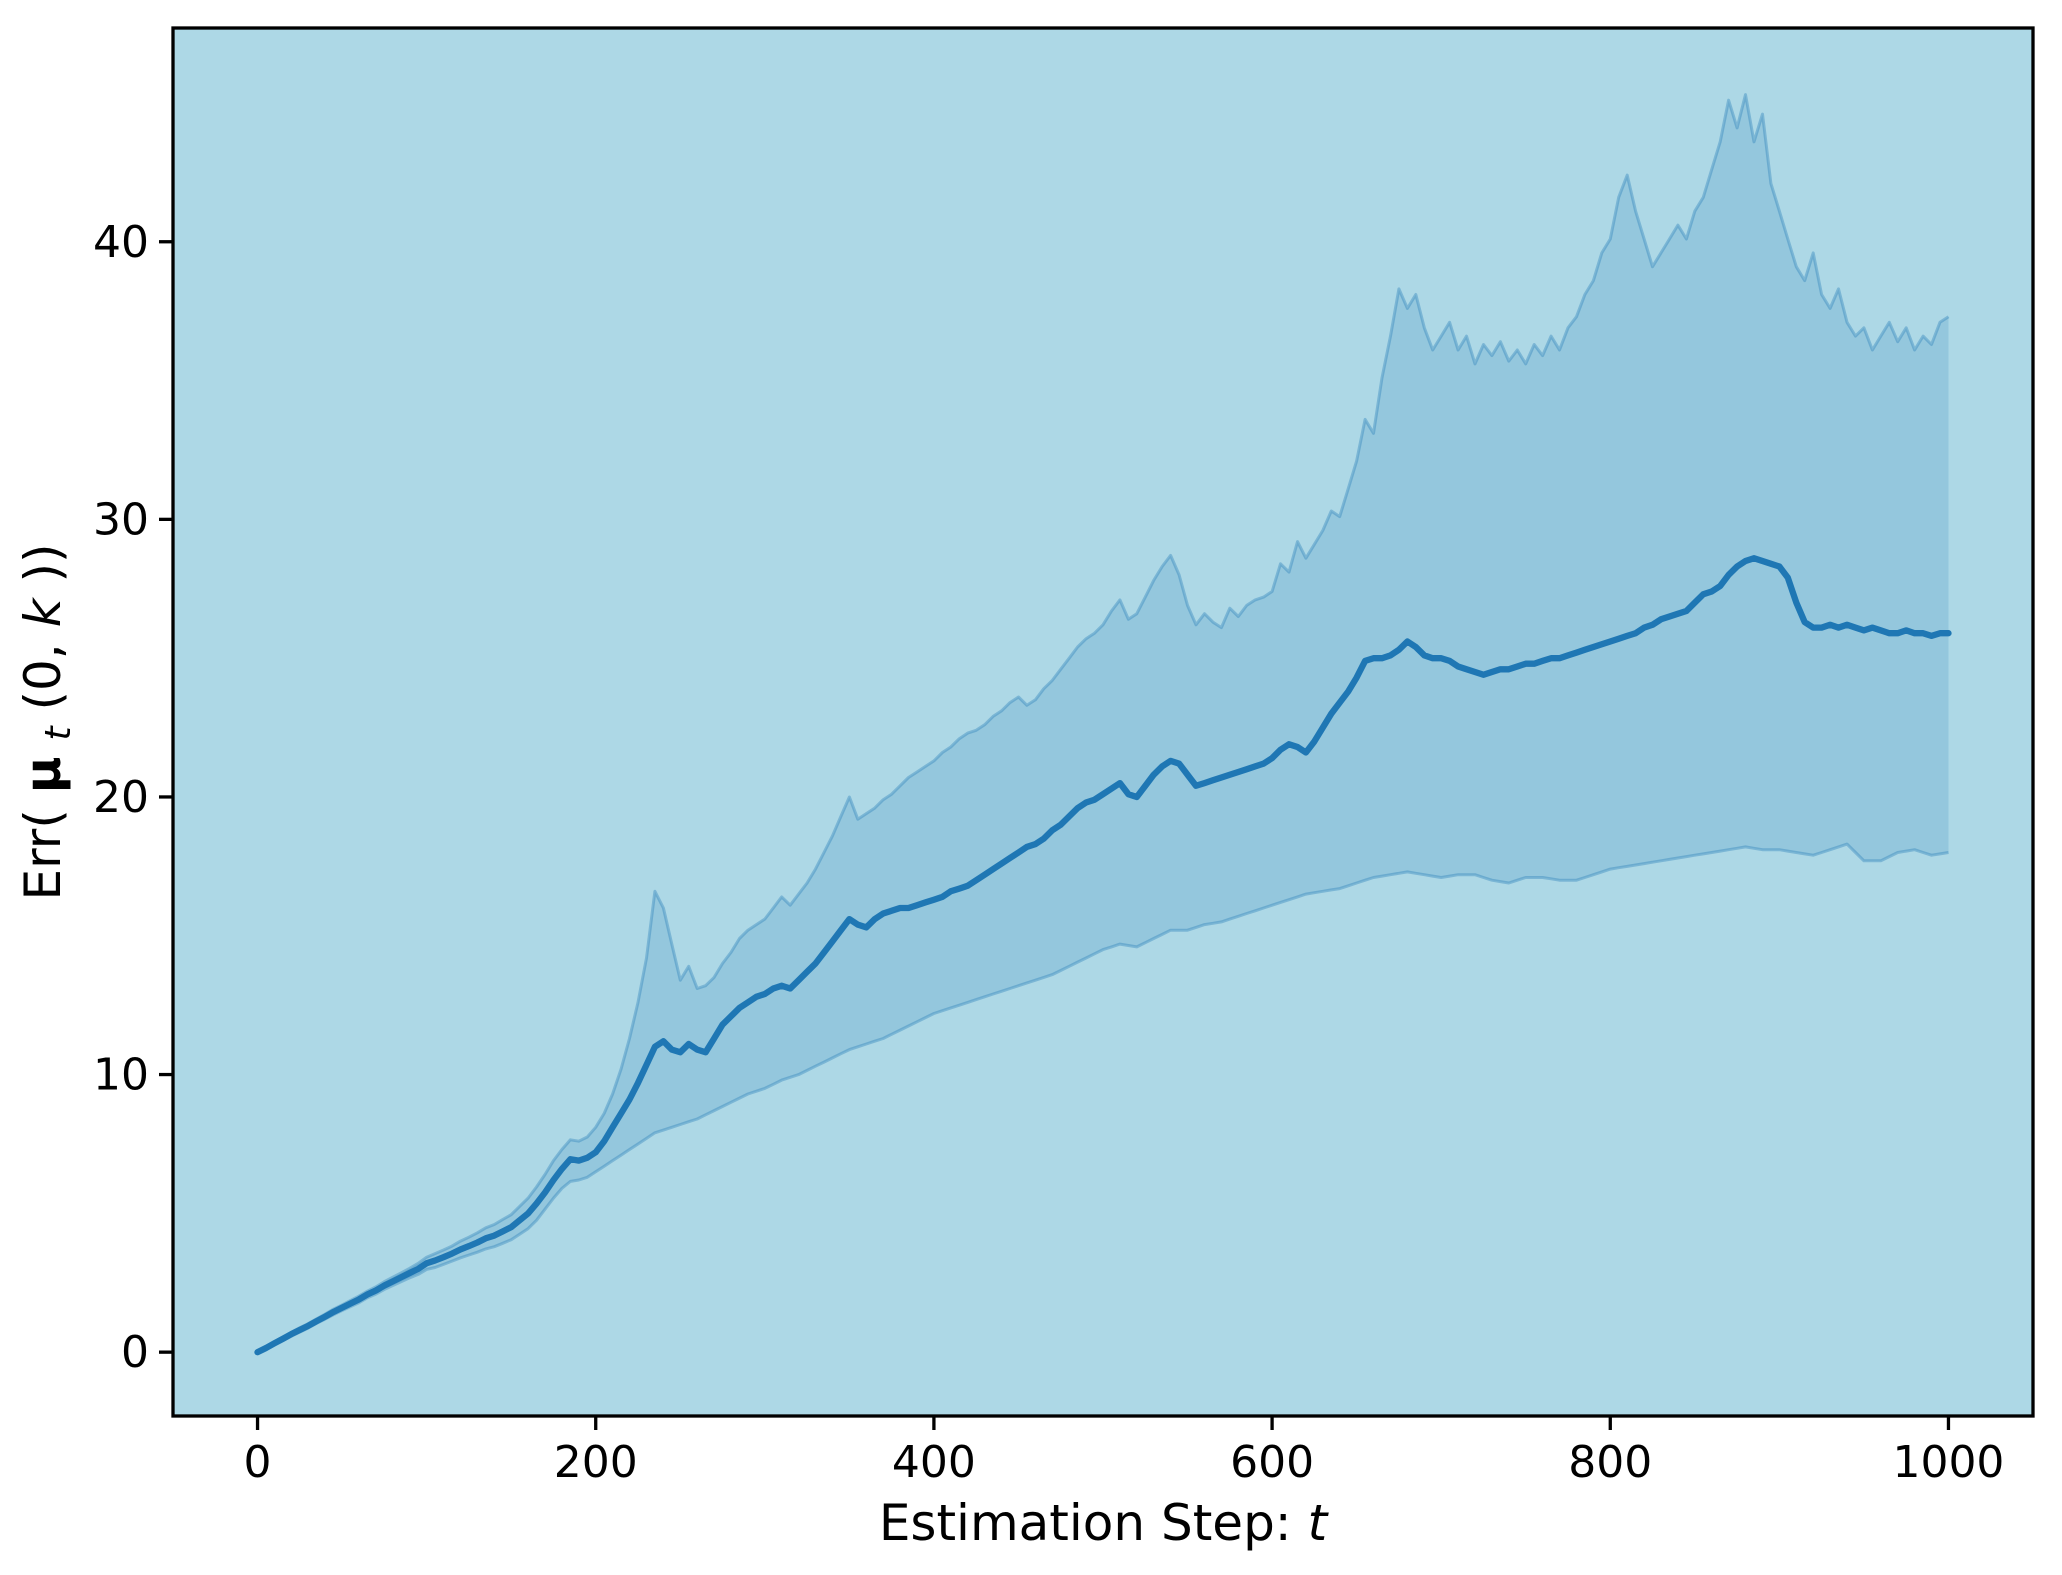 This screenshot has width=2062, height=1575. I want to click on y-axis-tick-labels: 0 10 20 30 40, so click(121, 797).